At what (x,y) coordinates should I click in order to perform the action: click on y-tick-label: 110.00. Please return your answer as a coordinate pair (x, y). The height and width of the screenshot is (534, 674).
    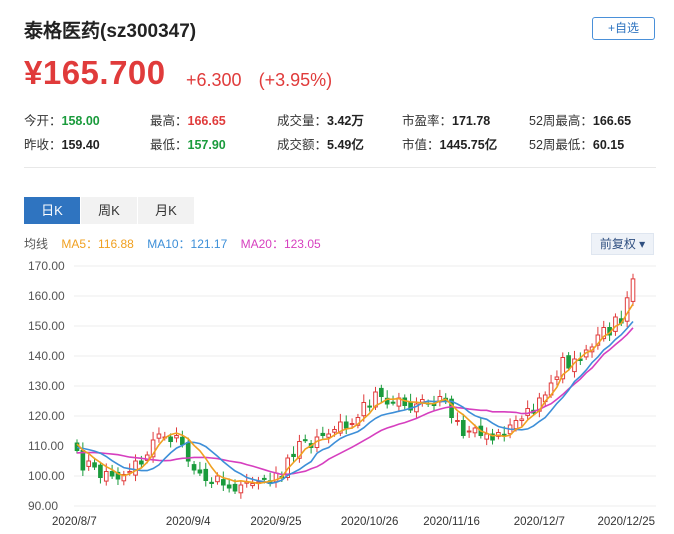
    Looking at the image, I should click on (46, 446).